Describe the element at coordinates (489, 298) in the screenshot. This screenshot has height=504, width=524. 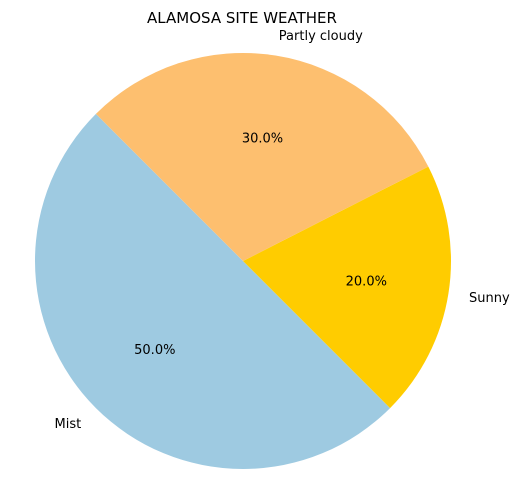
I see `pie-category-label-sunny: Sunny` at that location.